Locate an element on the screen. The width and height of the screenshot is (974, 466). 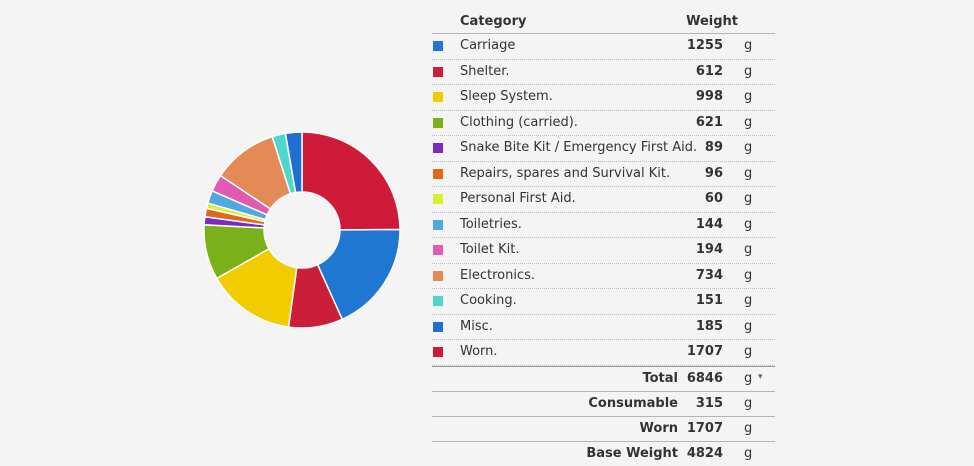
category-row: Carriage 1255 g is located at coordinates (603, 47).